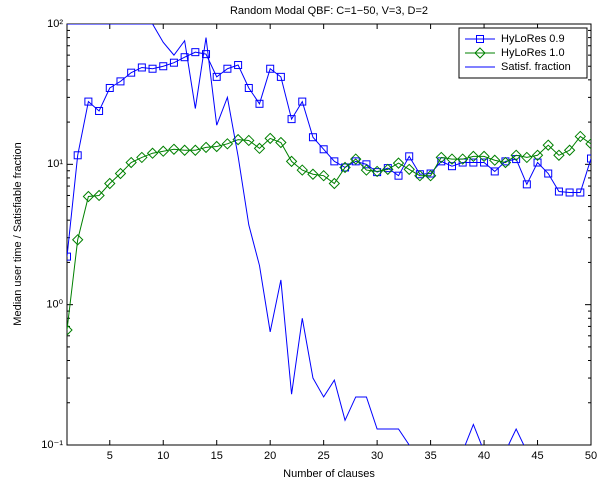 This screenshot has height=482, width=597. Describe the element at coordinates (329, 474) in the screenshot. I see `x-axis-label: Number of clauses` at that location.